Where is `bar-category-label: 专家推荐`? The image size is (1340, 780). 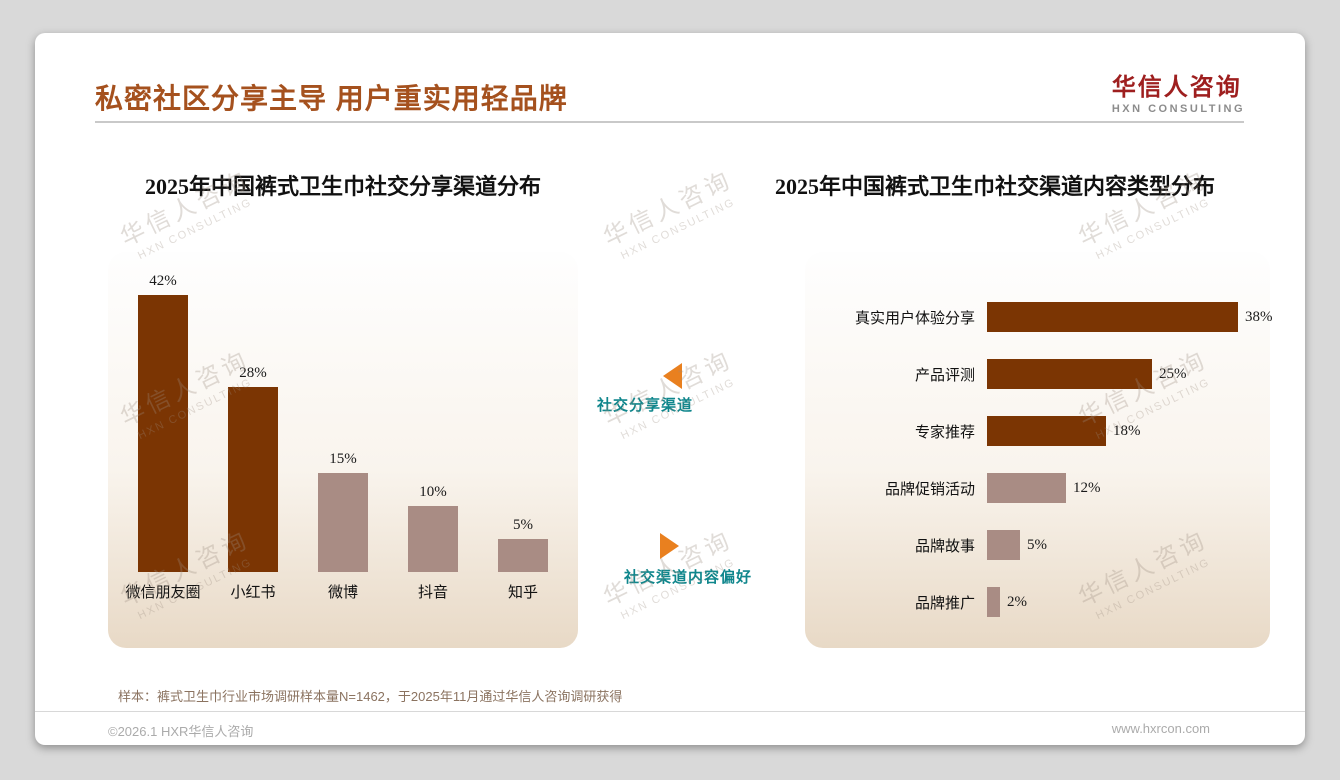
bar-category-label: 专家推荐 is located at coordinates (944, 432).